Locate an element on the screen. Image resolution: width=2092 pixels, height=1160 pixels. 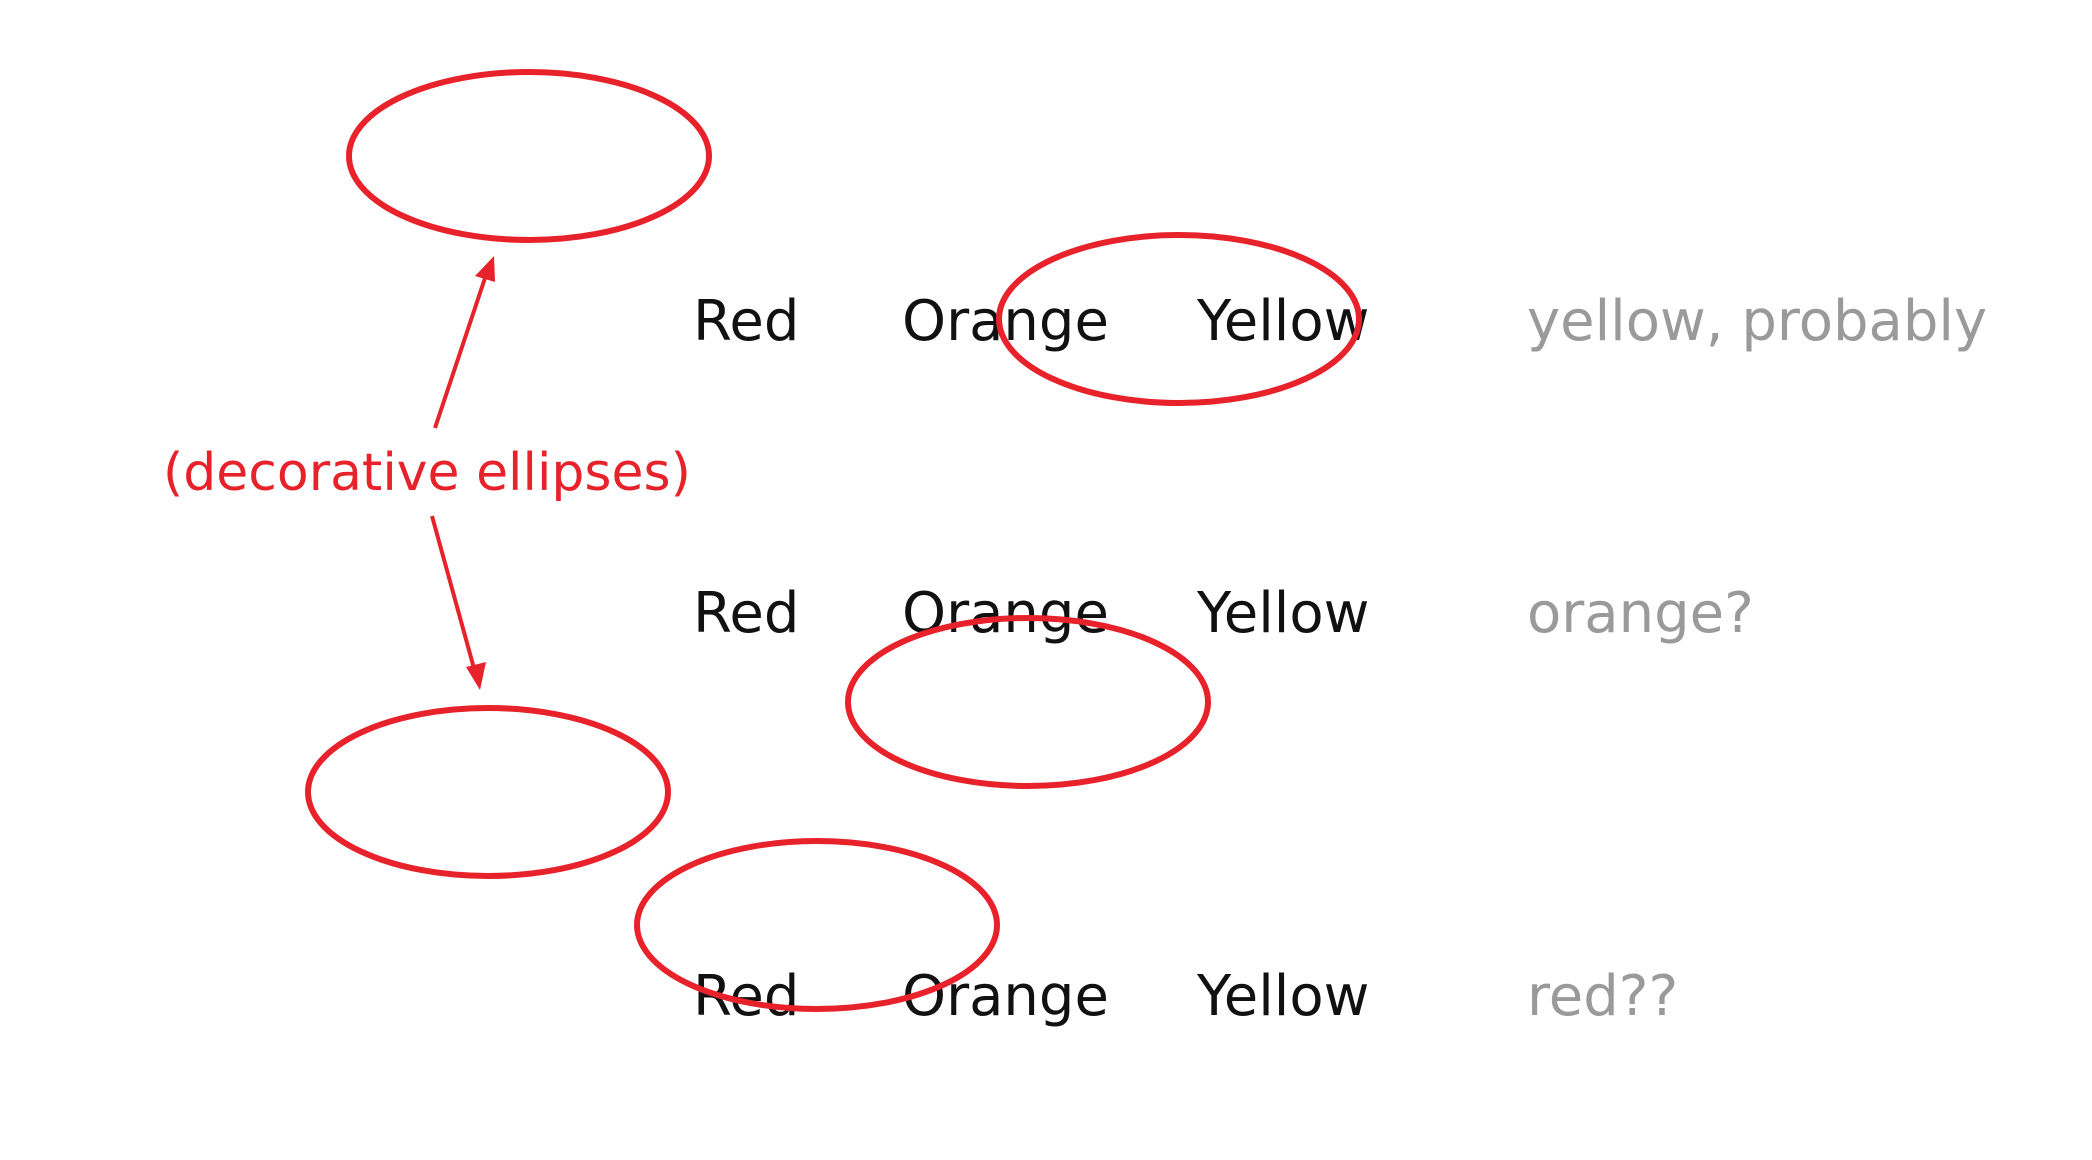
row-3-word-red: Red is located at coordinates (746, 996).